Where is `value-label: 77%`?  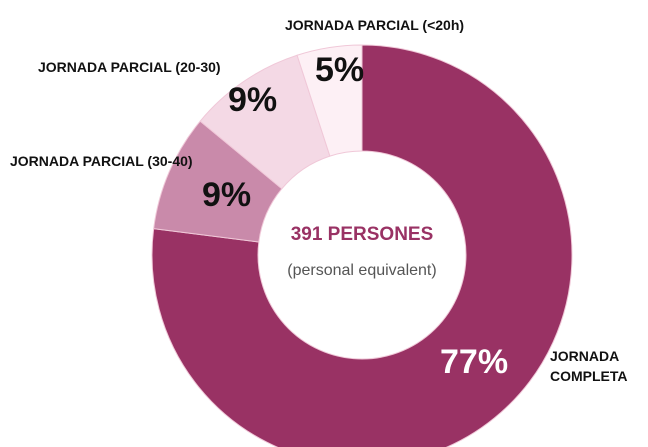
value-label: 77% is located at coordinates (474, 362).